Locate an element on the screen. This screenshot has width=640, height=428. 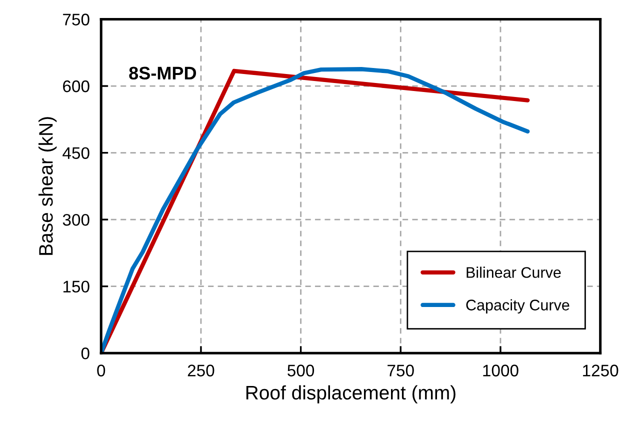
x-tick-label: 1250 is located at coordinates (600, 370).